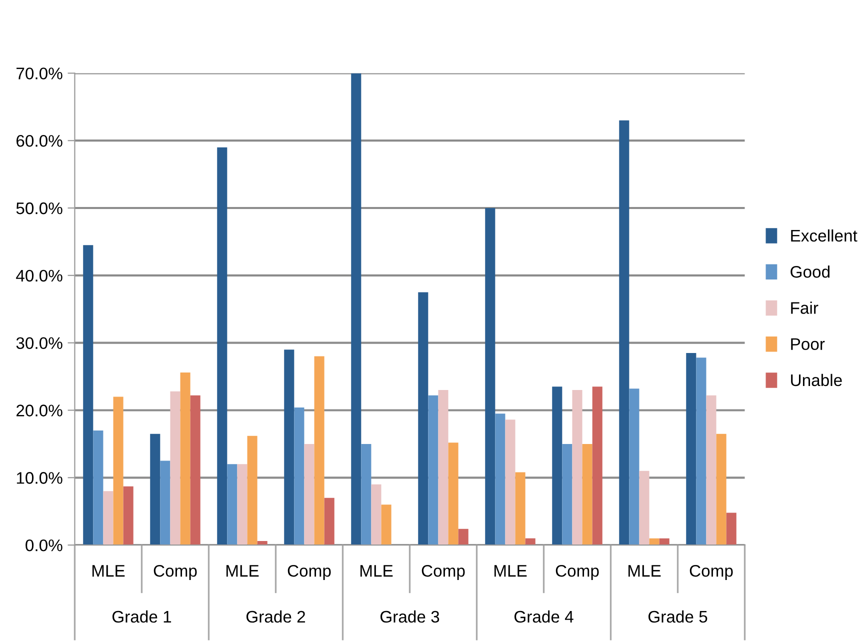 The image size is (859, 642). What do you see at coordinates (39, 208) in the screenshot?
I see `y-tick-label: 50.0%` at bounding box center [39, 208].